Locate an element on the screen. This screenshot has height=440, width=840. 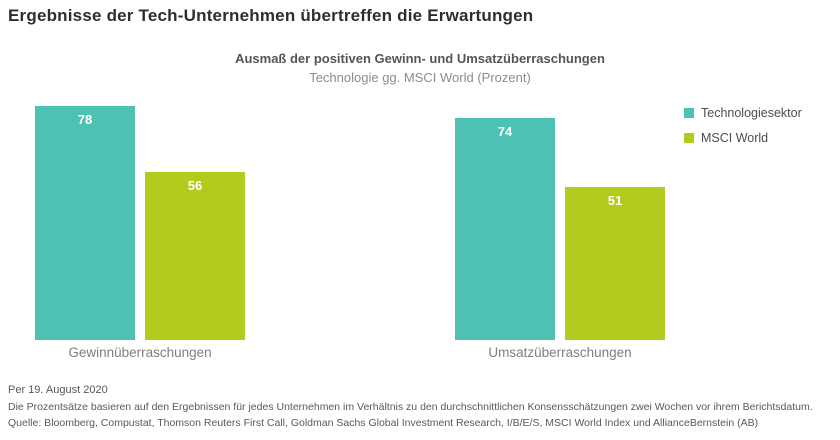
bar-technologiesektor-umsatz: 74 is located at coordinates (505, 229).